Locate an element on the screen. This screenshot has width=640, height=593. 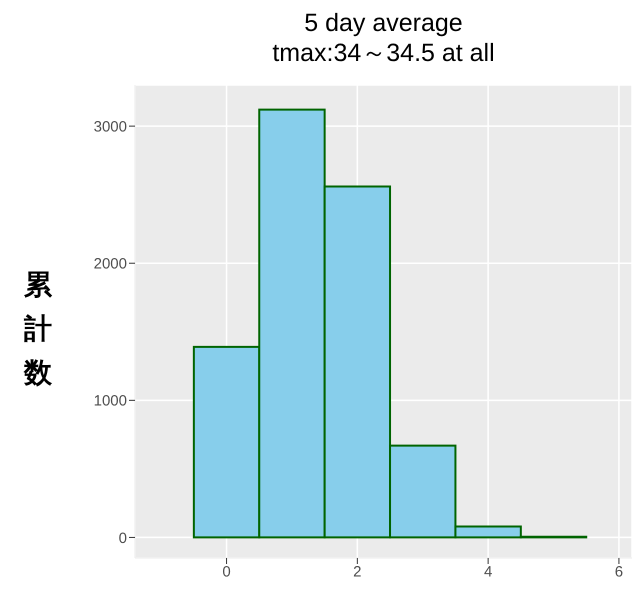
x-tick-label: 6 is located at coordinates (619, 572).